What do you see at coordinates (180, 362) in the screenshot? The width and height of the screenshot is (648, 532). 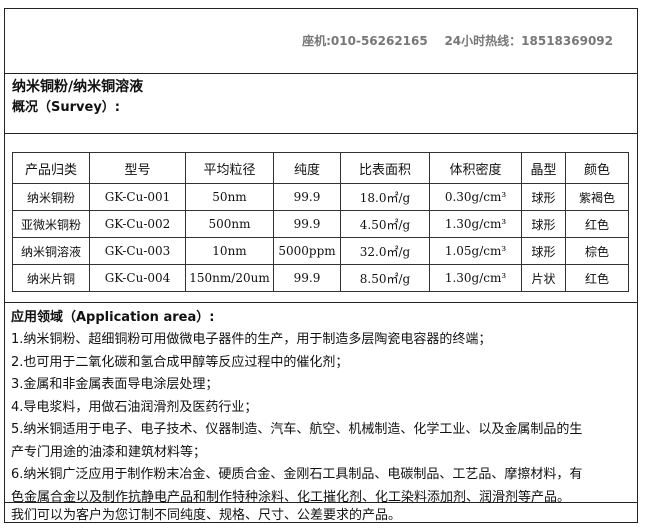 I see `application-line: 2.也可用于二氧化碳和氢合成甲醇等反应过程中的催化剂；` at bounding box center [180, 362].